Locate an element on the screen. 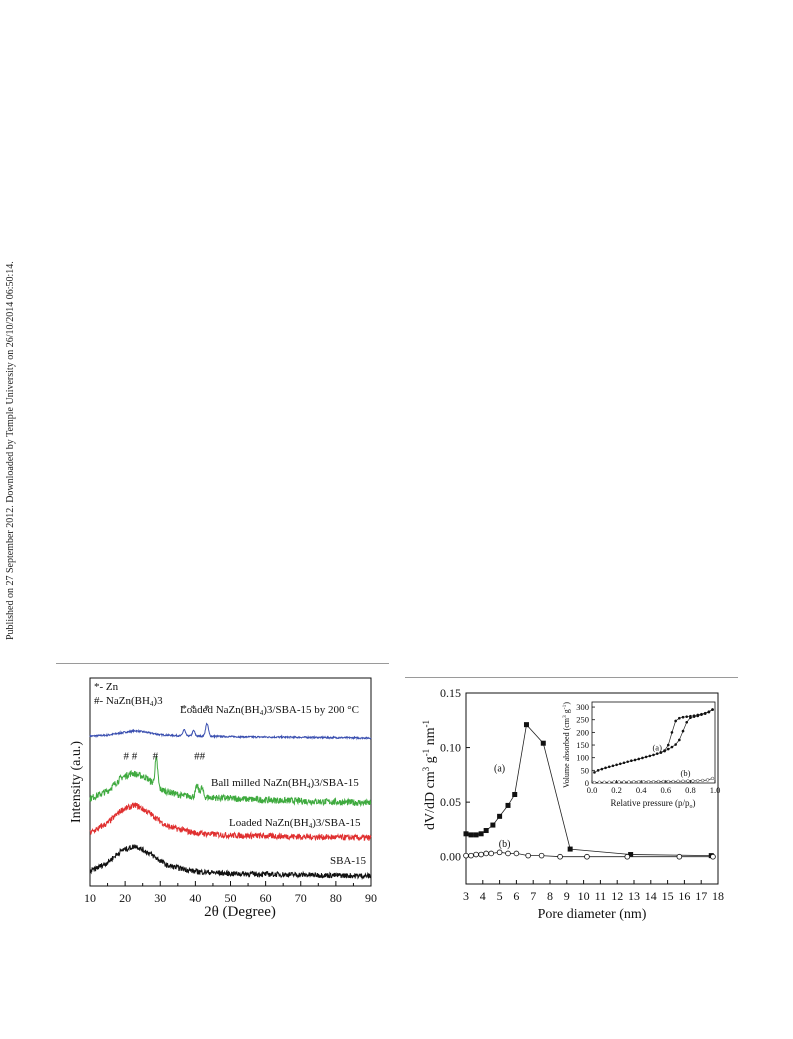 The height and width of the screenshot is (1039, 793). psd-y-tick-label: 0.10 is located at coordinates (450, 748).